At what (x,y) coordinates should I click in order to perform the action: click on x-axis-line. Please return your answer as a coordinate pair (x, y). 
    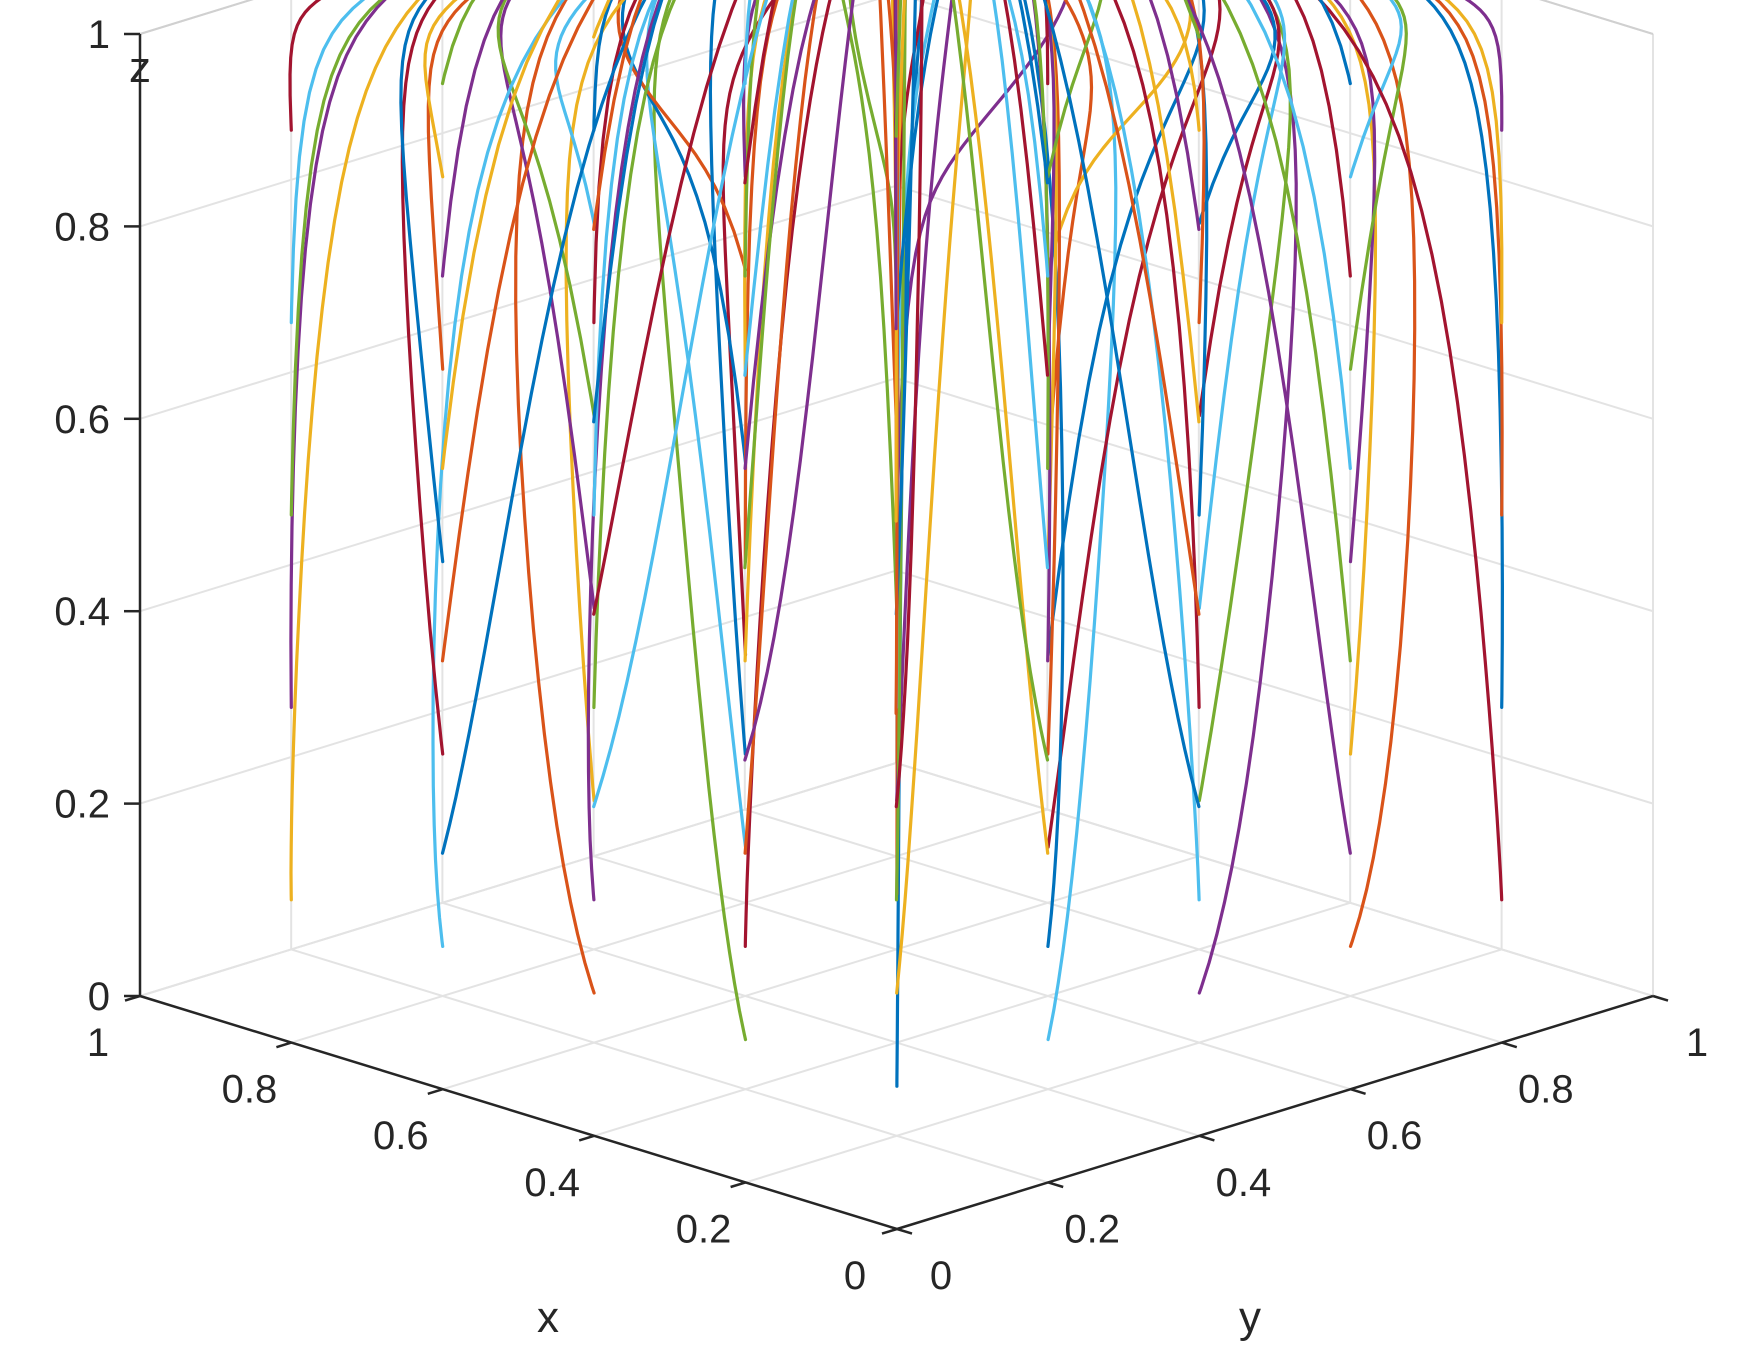
    Looking at the image, I should click on (518, 1112).